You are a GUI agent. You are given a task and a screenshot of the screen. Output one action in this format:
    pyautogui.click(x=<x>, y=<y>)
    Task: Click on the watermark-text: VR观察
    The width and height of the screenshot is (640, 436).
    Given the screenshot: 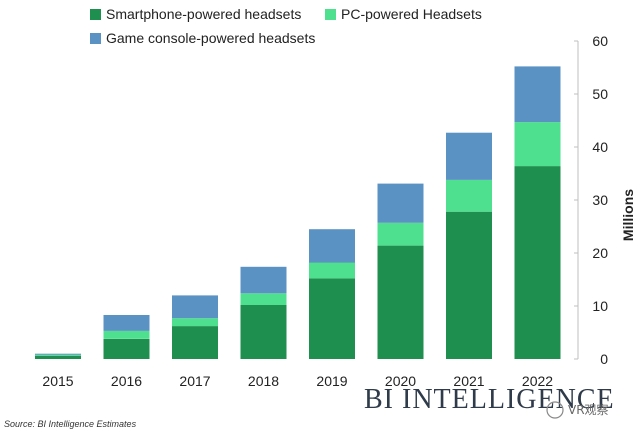 What is the action you would take?
    pyautogui.click(x=588, y=410)
    